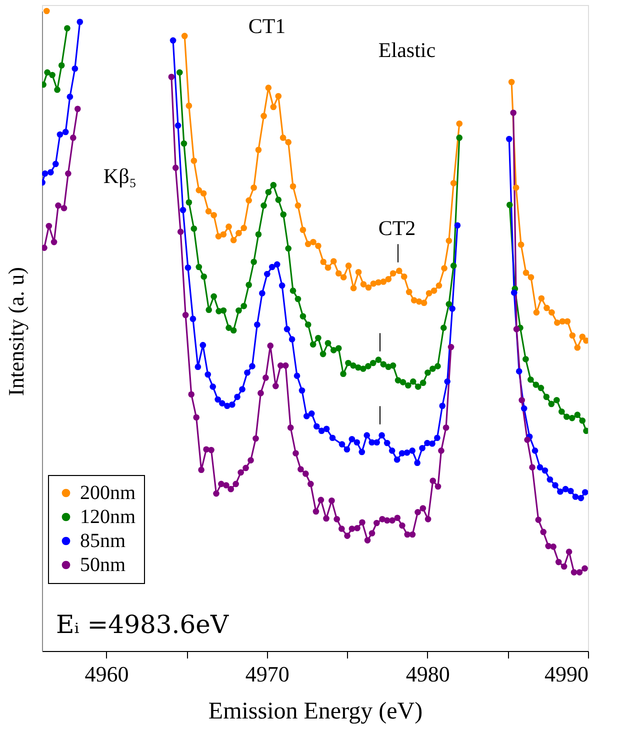 This screenshot has width=633, height=742. Describe the element at coordinates (16, 331) in the screenshot. I see `y-axis-title: Intensity (a. u)` at that location.